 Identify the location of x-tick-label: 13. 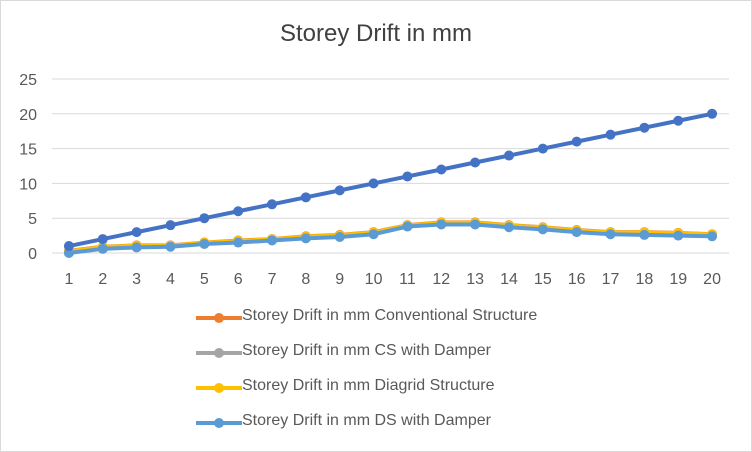
(475, 279).